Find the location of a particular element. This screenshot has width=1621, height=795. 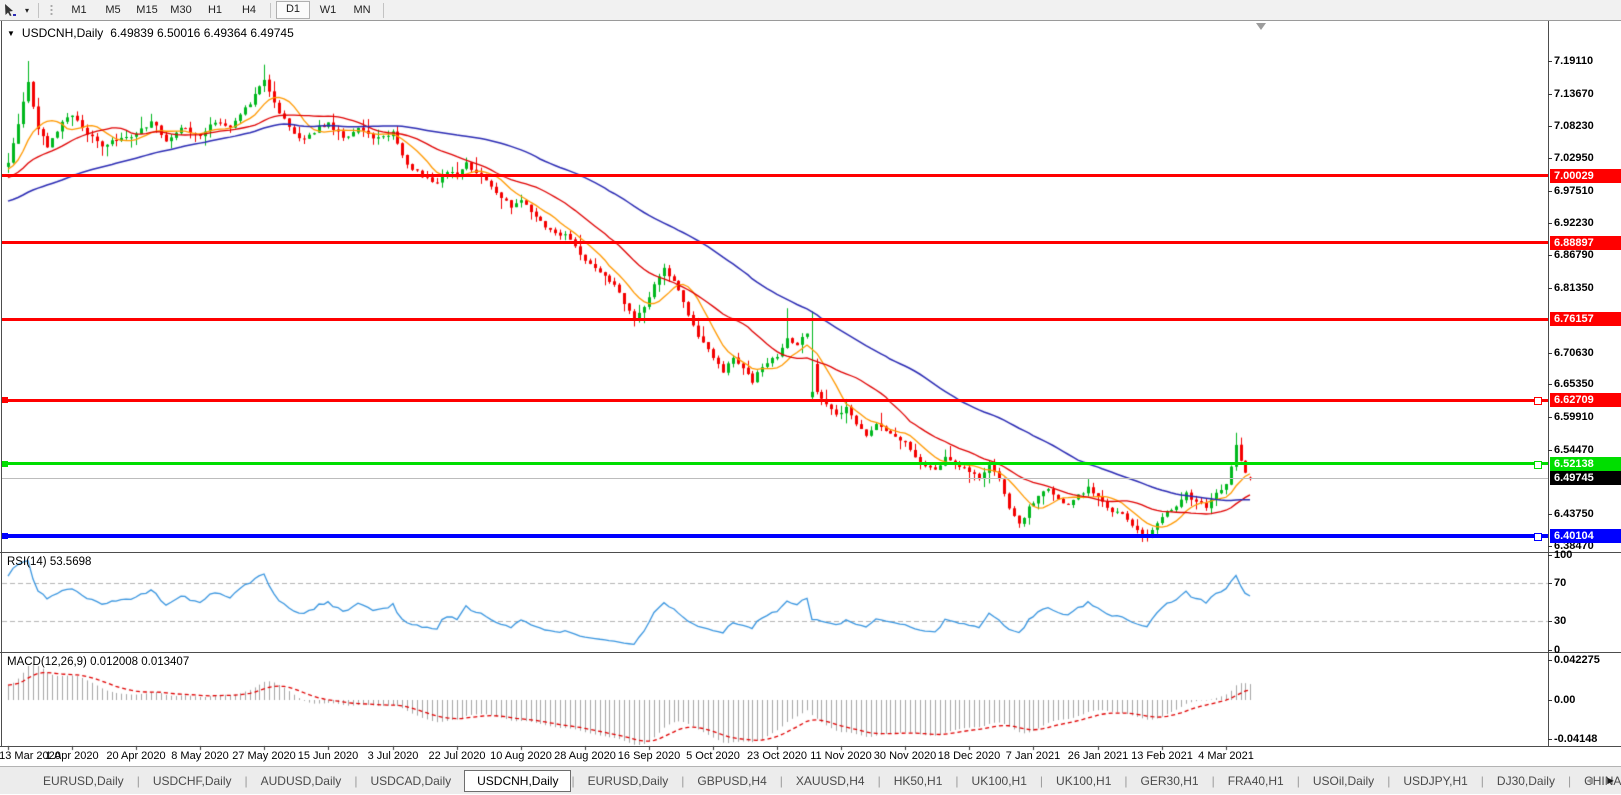

macd-axis-tick-label: 0.042275 is located at coordinates (1577, 660).